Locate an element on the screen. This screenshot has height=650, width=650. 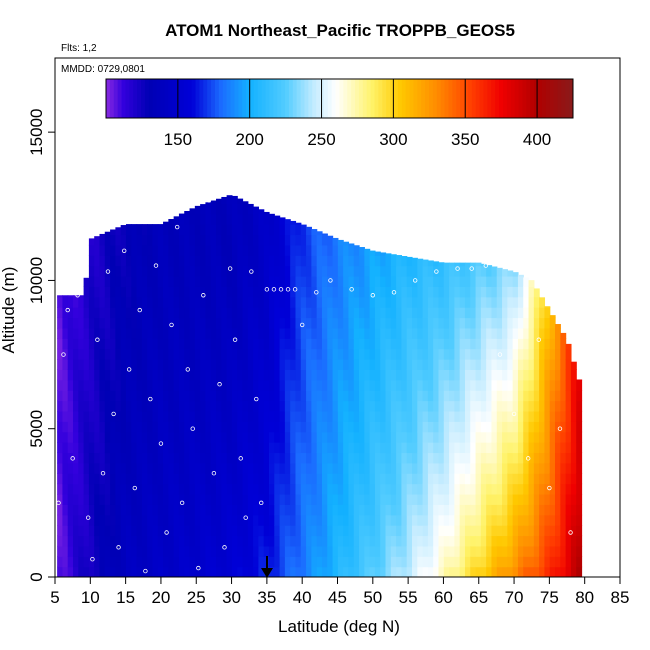
sample-point is located at coordinates (166, 532).